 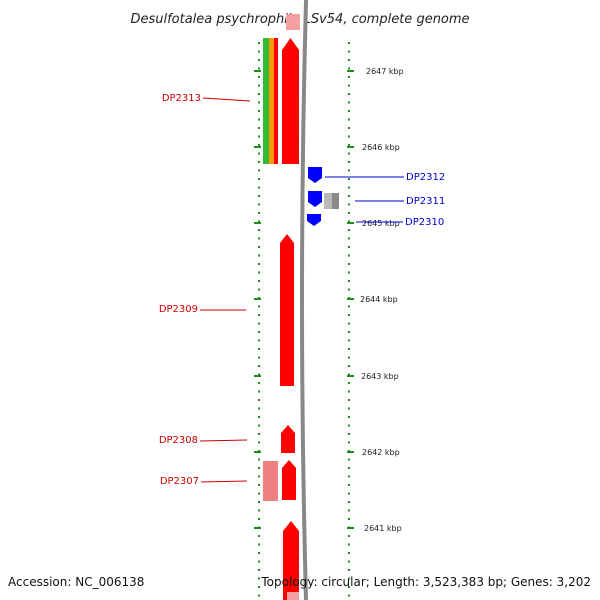 What do you see at coordinates (293, 596) in the screenshot?
I see `feature-block` at bounding box center [293, 596].